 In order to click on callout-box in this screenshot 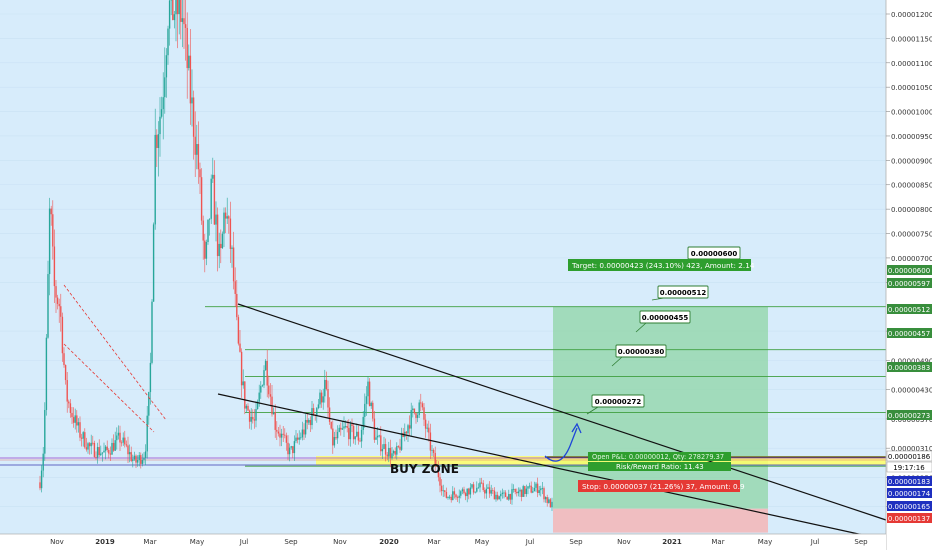, I will do `click(618, 401)`.